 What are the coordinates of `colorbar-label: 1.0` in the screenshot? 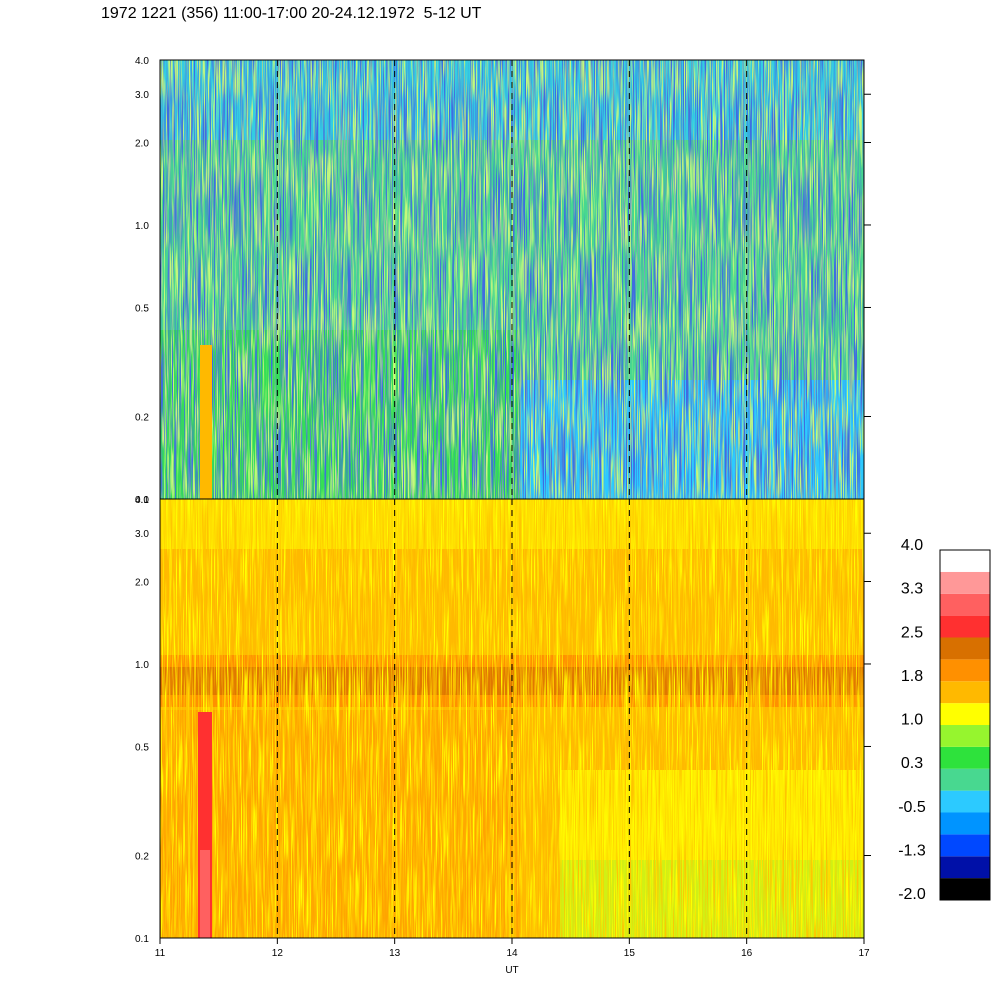 It's located at (912, 720).